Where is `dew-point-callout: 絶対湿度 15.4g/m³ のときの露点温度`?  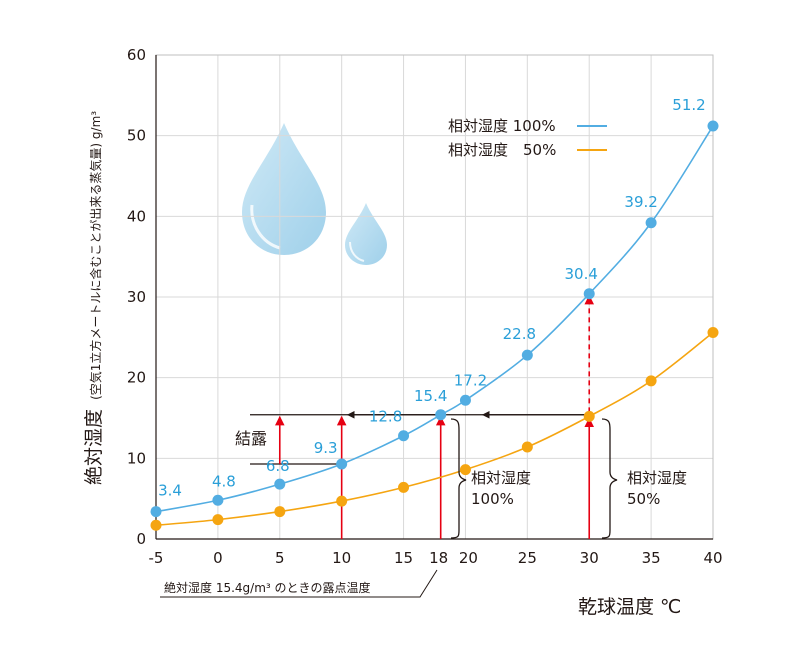
dew-point-callout: 絶対湿度 15.4g/m³ のときの露点温度 is located at coordinates (299, 583).